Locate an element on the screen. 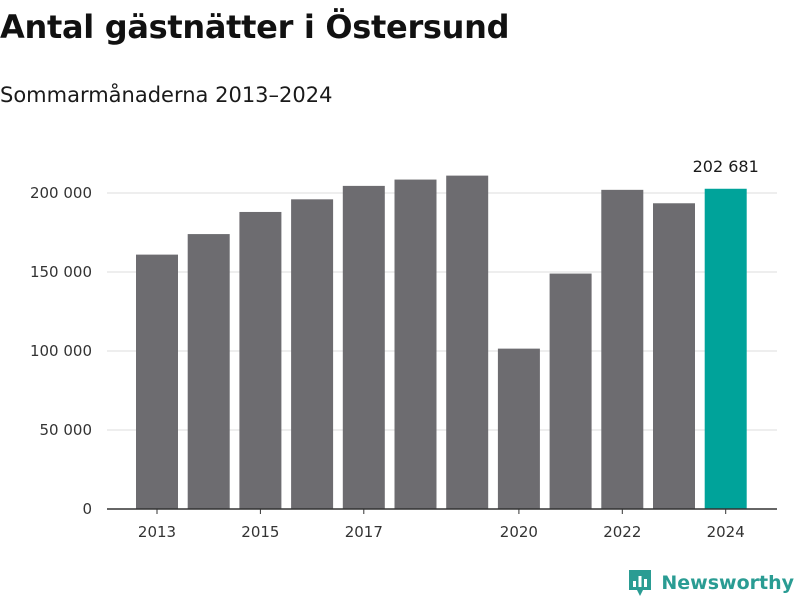 The width and height of the screenshot is (800, 600). x-tick-label: 2015 is located at coordinates (260, 532).